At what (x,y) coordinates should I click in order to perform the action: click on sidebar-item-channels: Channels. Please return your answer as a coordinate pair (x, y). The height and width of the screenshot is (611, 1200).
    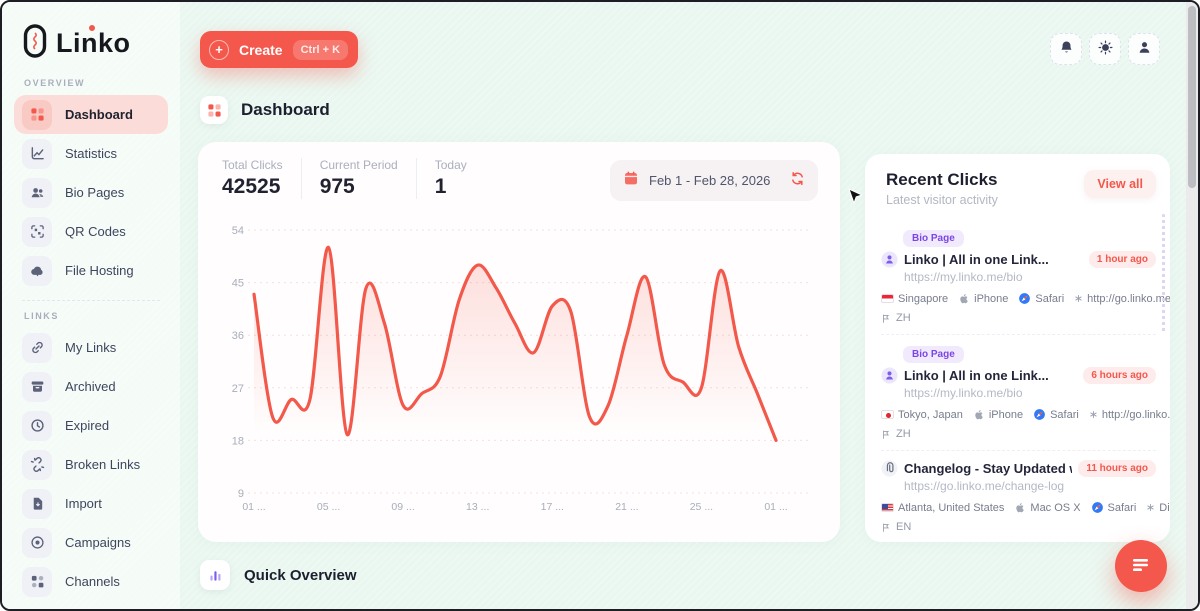
    Looking at the image, I should click on (91, 581).